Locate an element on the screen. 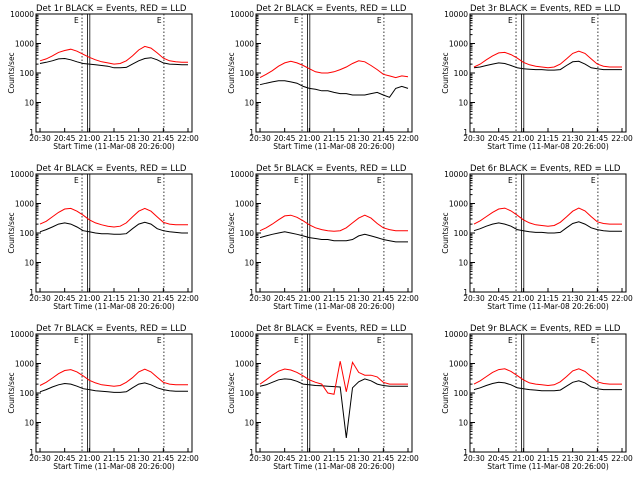  chart-title: Det 4r BLACK = Events, RED = LLD is located at coordinates (111, 169).